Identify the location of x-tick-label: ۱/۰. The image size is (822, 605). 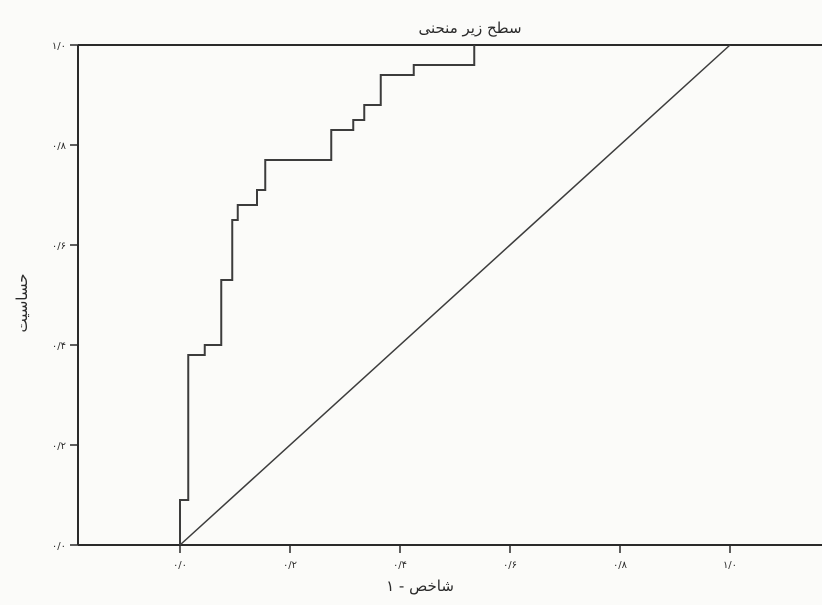
(730, 565).